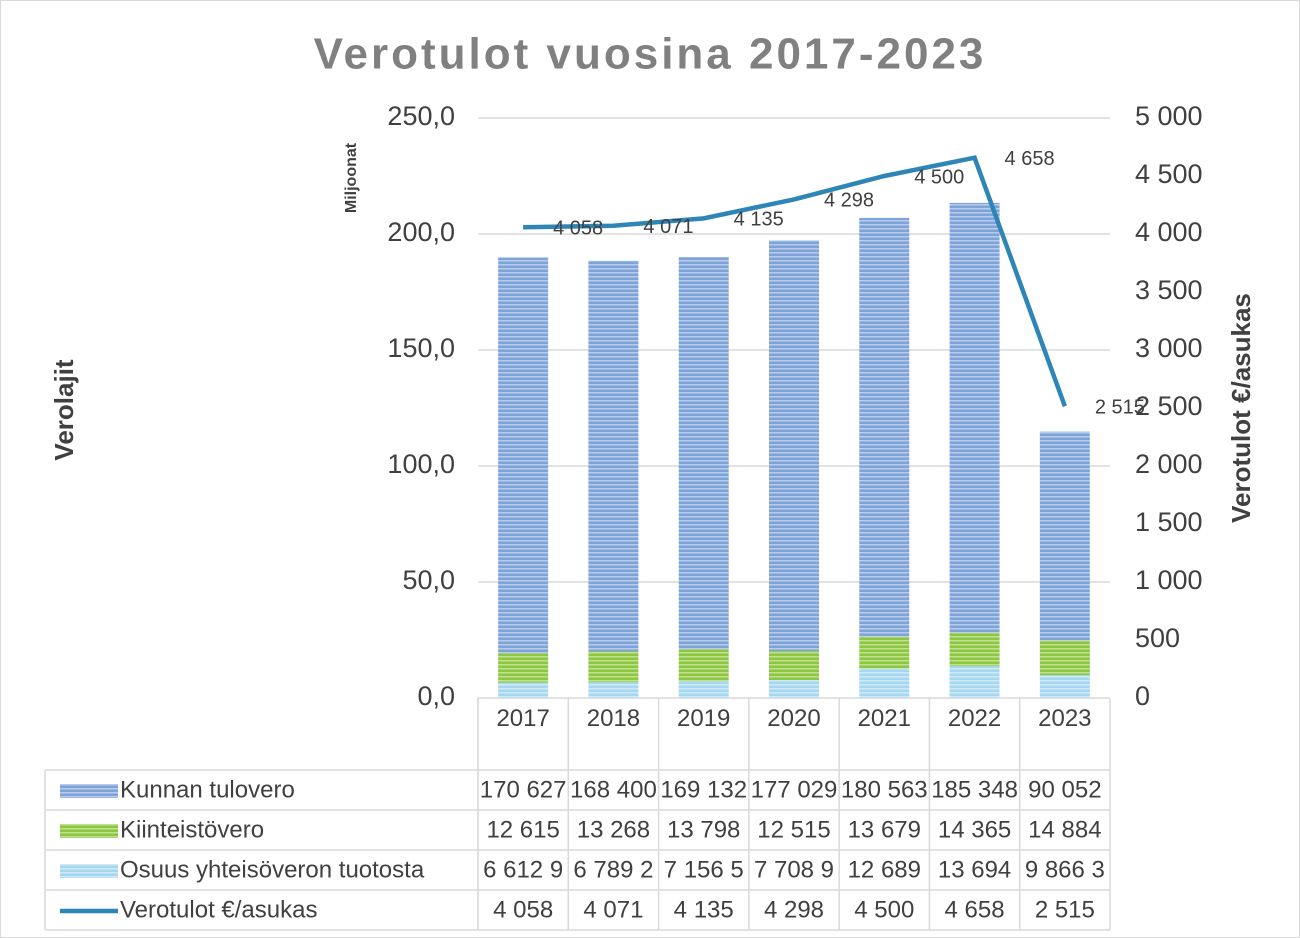  I want to click on y-tick-label: 50,0, so click(428, 580).